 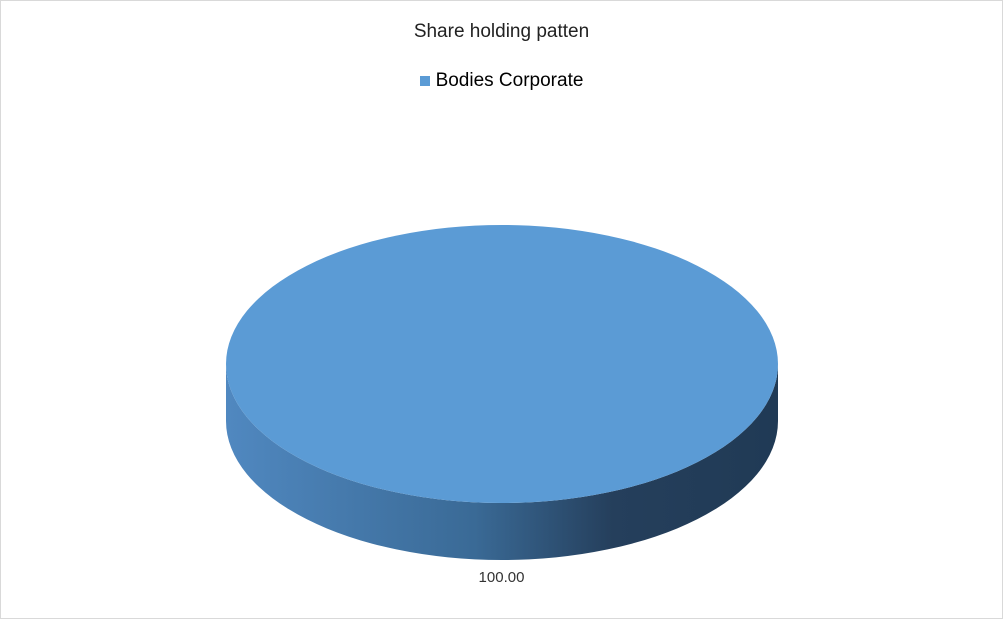 I want to click on legend: Bodies Corporate, so click(x=501, y=81).